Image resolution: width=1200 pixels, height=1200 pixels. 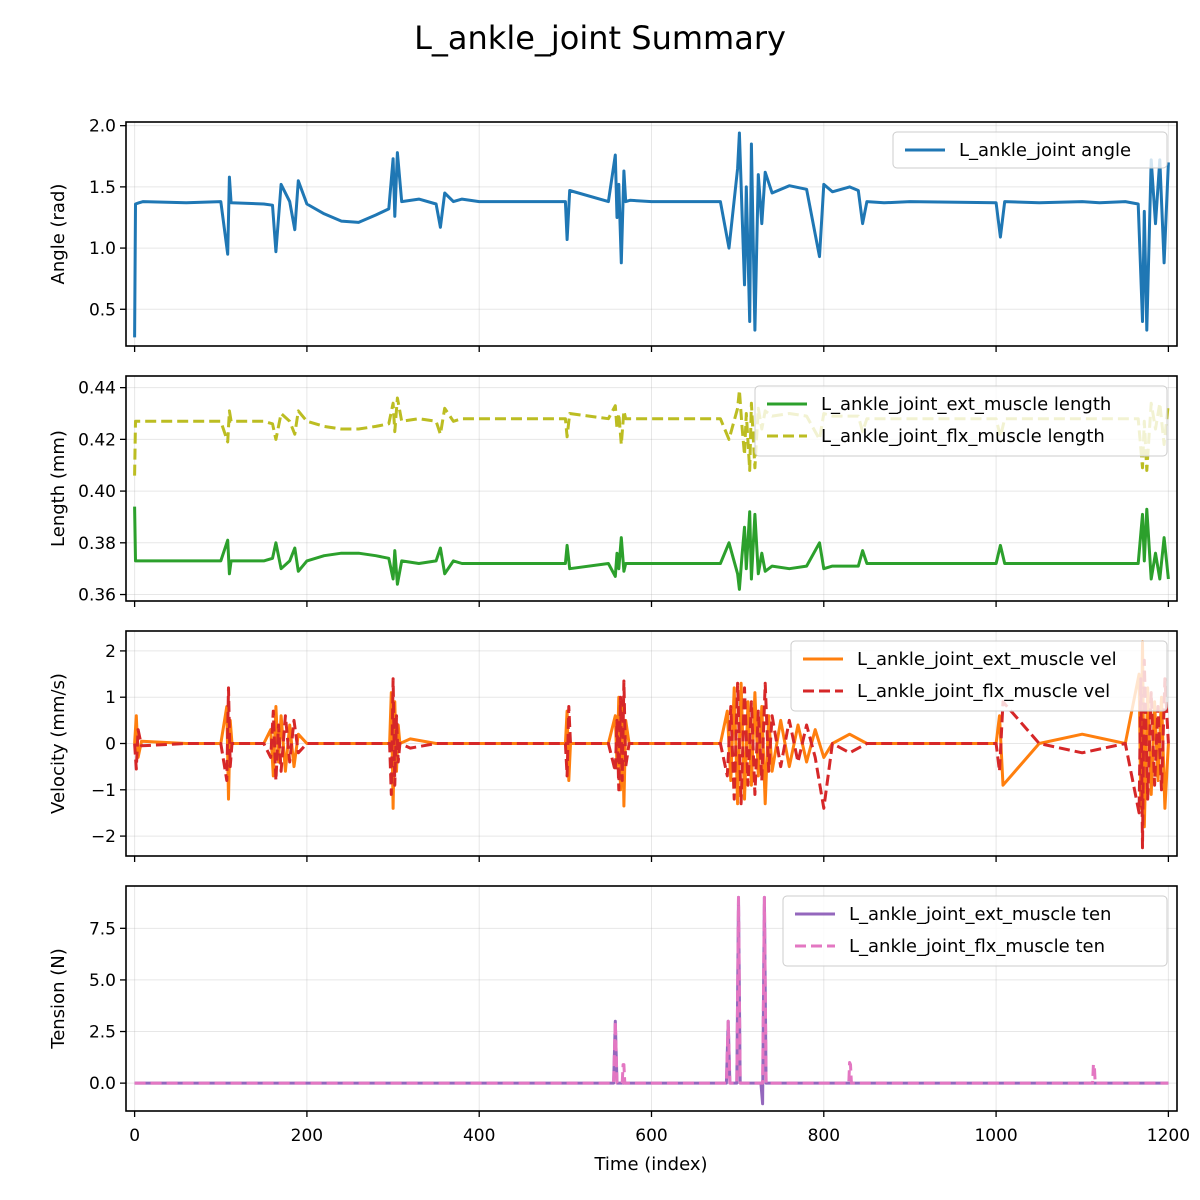 I want to click on y-tick-label: 0.44, so click(x=97, y=389).